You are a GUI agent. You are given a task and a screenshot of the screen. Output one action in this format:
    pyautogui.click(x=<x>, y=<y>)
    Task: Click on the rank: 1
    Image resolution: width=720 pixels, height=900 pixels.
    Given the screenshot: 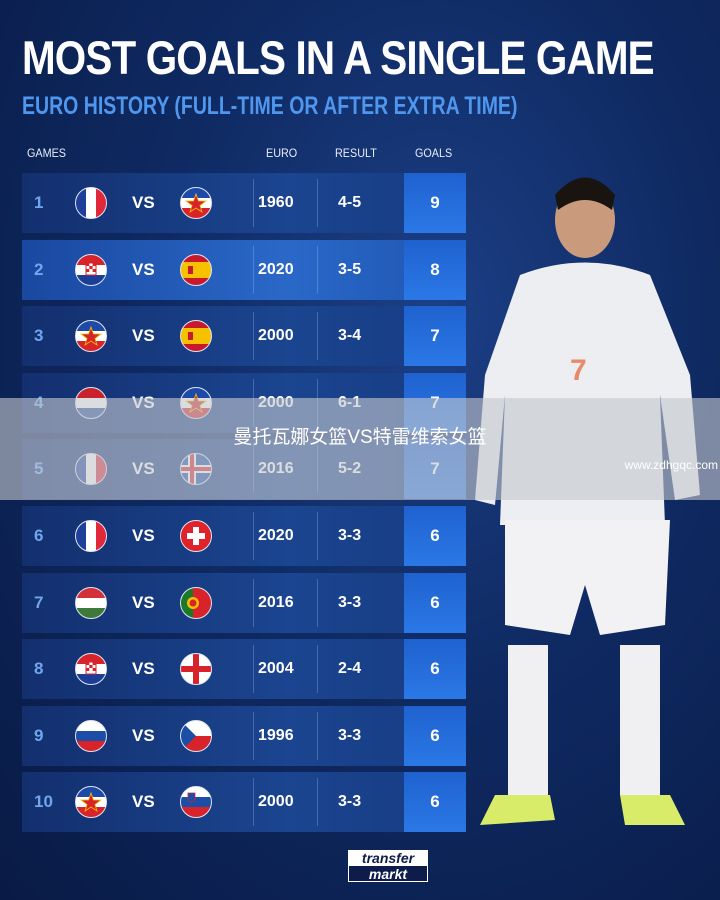 What is the action you would take?
    pyautogui.click(x=39, y=202)
    